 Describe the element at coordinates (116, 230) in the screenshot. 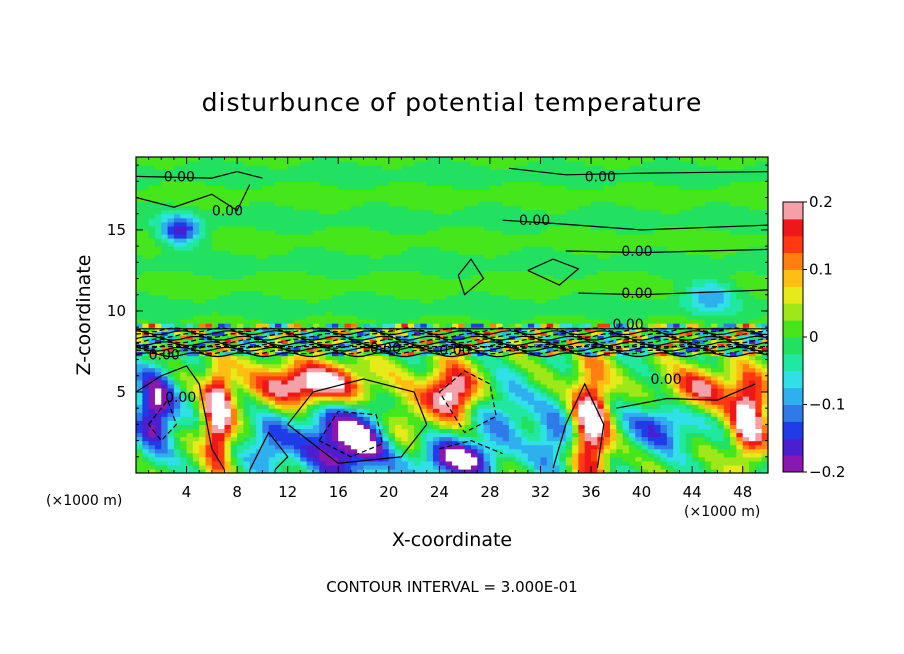

I see `y-tick-label: 15` at that location.